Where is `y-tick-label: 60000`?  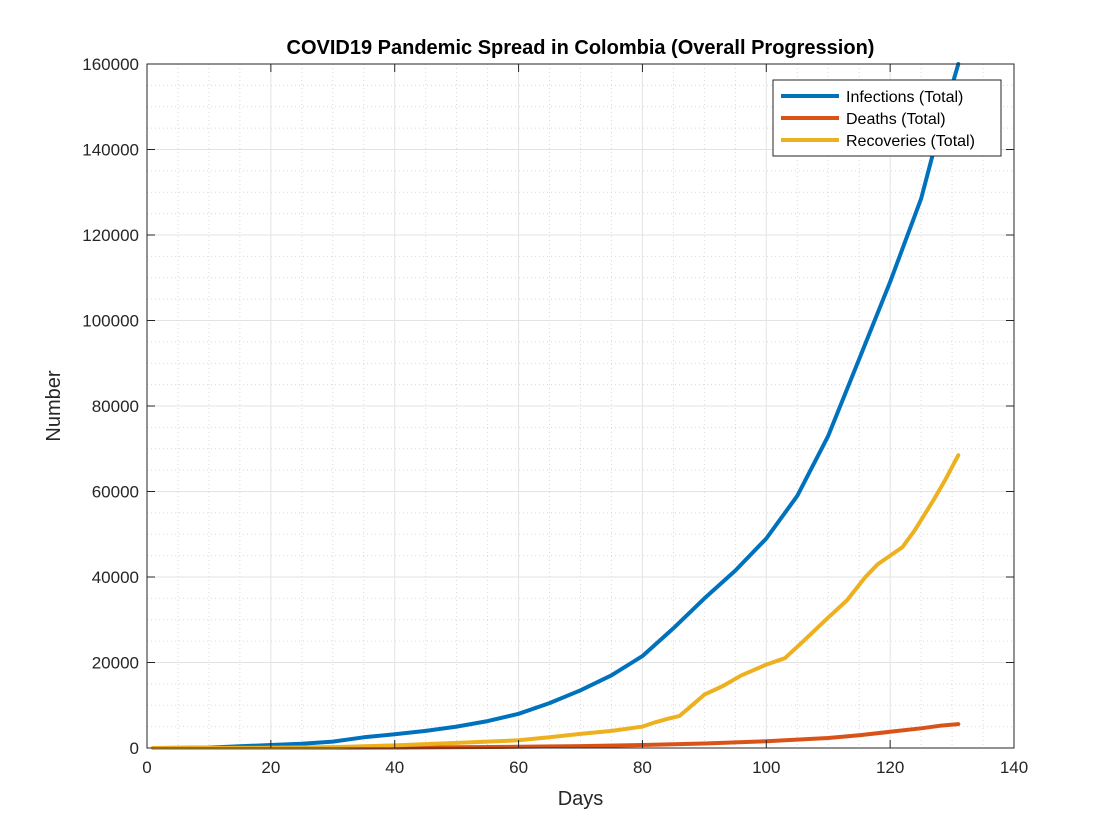 y-tick-label: 60000 is located at coordinates (115, 492).